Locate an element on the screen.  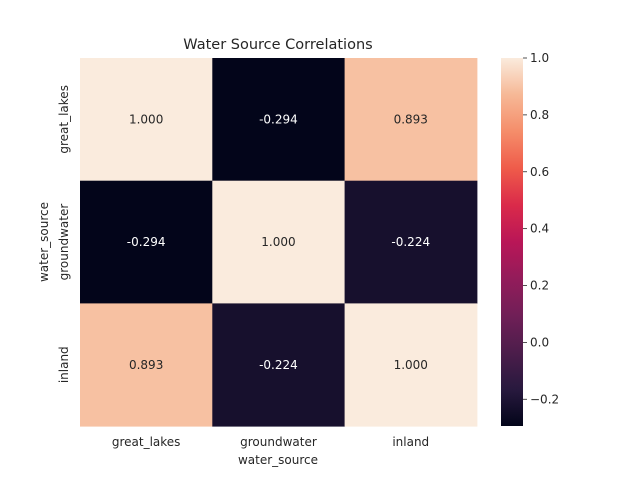
y-tick-label: groundwater is located at coordinates (64, 242).